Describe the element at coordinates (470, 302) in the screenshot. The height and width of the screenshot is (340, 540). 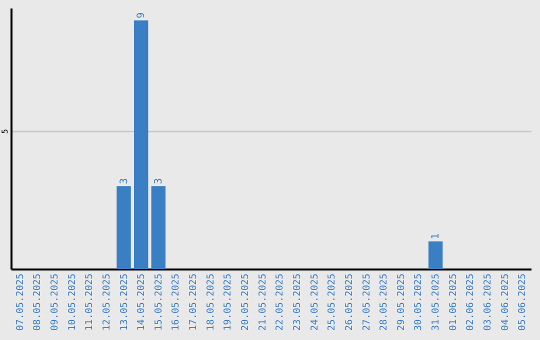
I see `x-tick-label: 02.06.2025` at that location.